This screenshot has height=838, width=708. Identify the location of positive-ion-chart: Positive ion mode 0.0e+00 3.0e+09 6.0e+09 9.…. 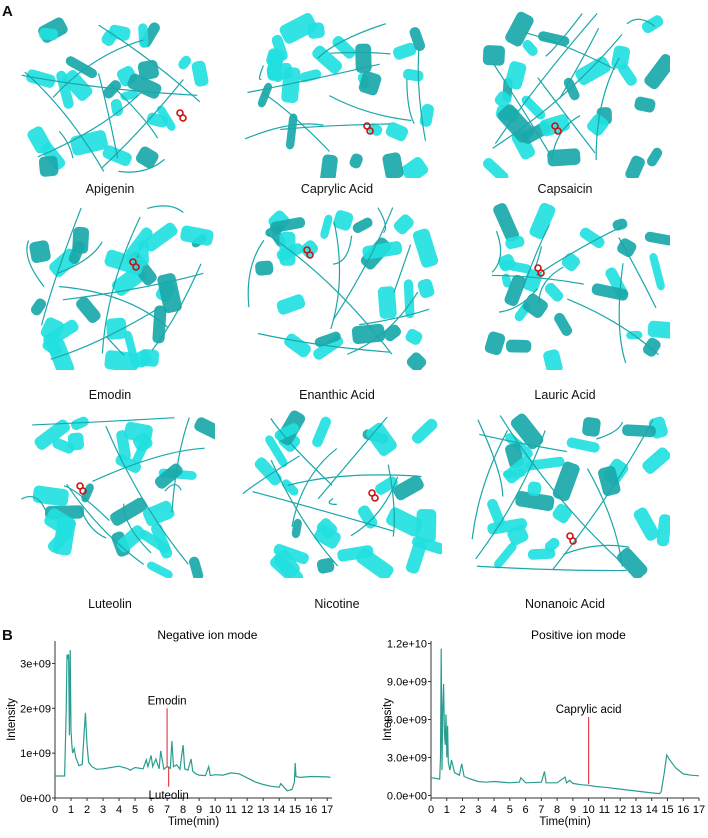
(531, 731).